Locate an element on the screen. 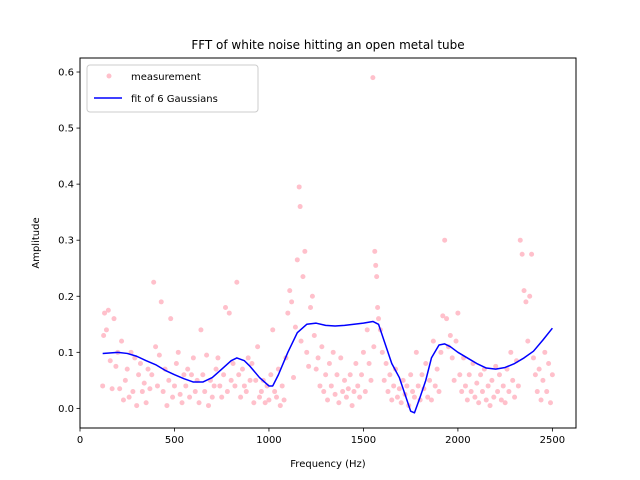 The height and width of the screenshot is (480, 640). x-tick-label: 0 is located at coordinates (80, 440).